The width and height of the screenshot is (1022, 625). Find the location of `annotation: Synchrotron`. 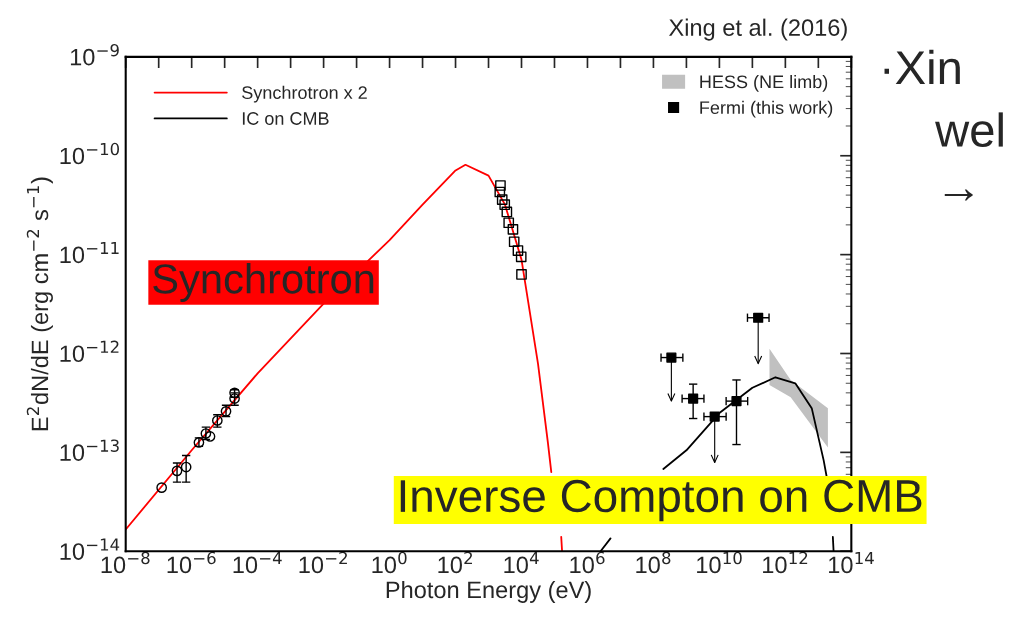

annotation: Synchrotron is located at coordinates (263, 282).